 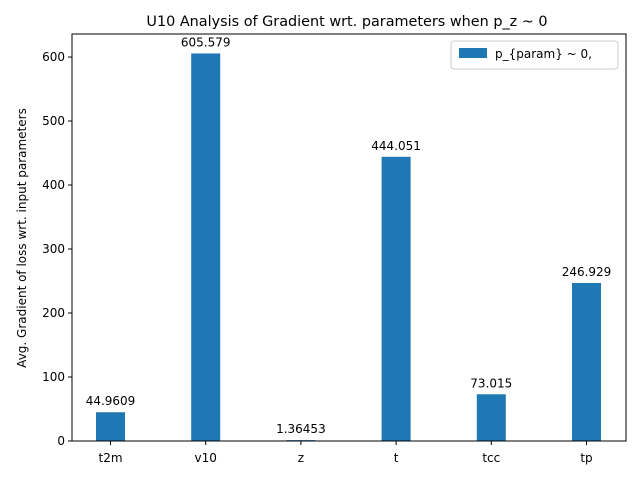 I want to click on x-tick-label-z: z, so click(x=301, y=458).